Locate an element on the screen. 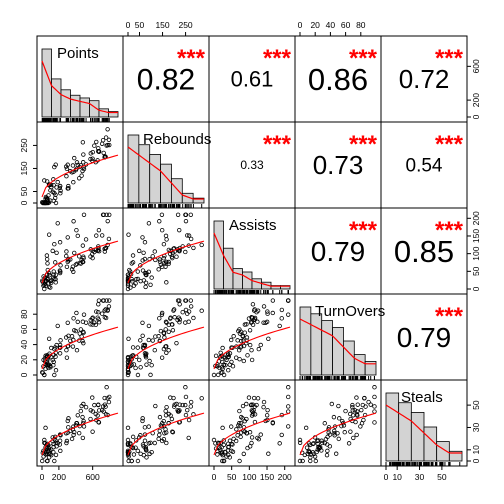  y-tick-label: 80 is located at coordinates (24, 314).